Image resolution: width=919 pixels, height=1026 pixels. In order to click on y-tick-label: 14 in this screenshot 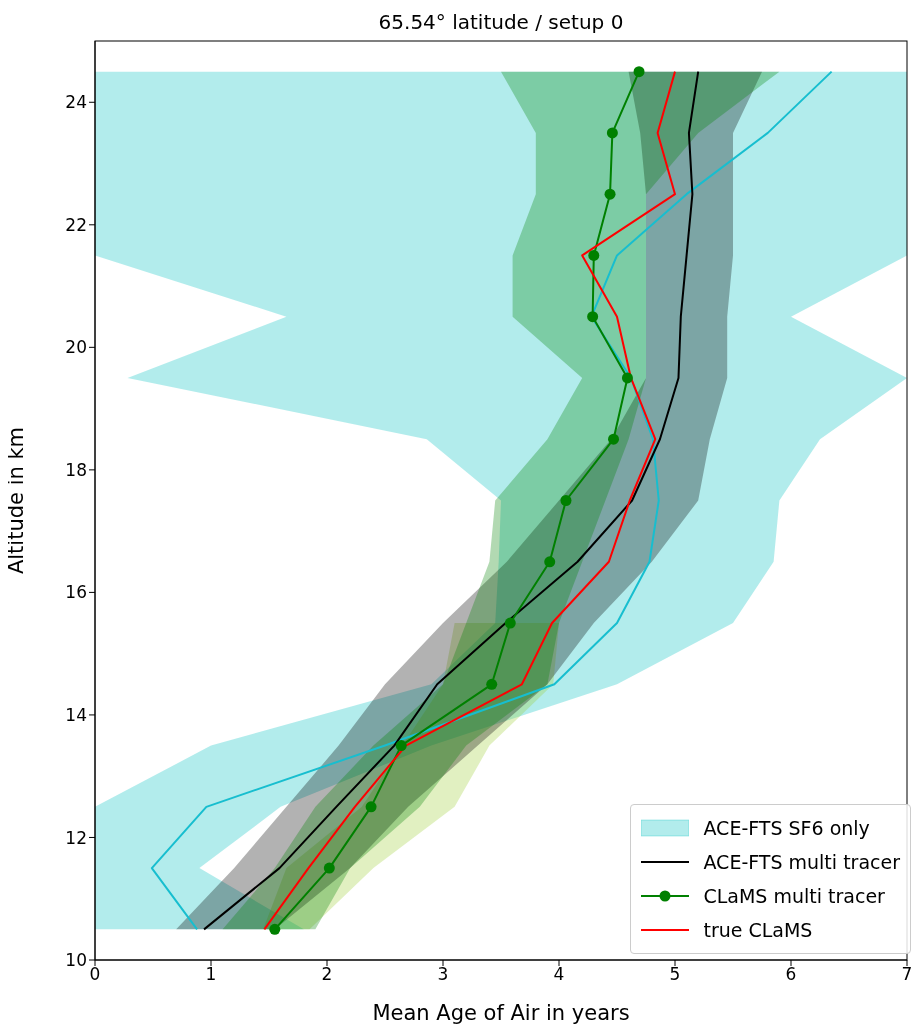, I will do `click(76, 714)`.